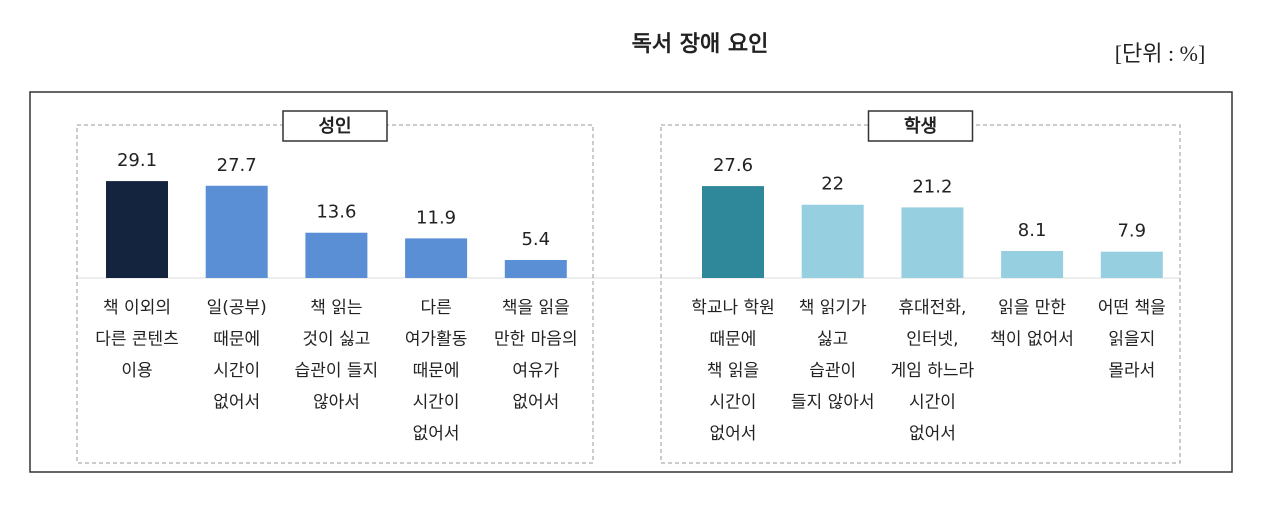  Describe the element at coordinates (733, 308) in the screenshot. I see `category-label: 학교나 학원` at that location.